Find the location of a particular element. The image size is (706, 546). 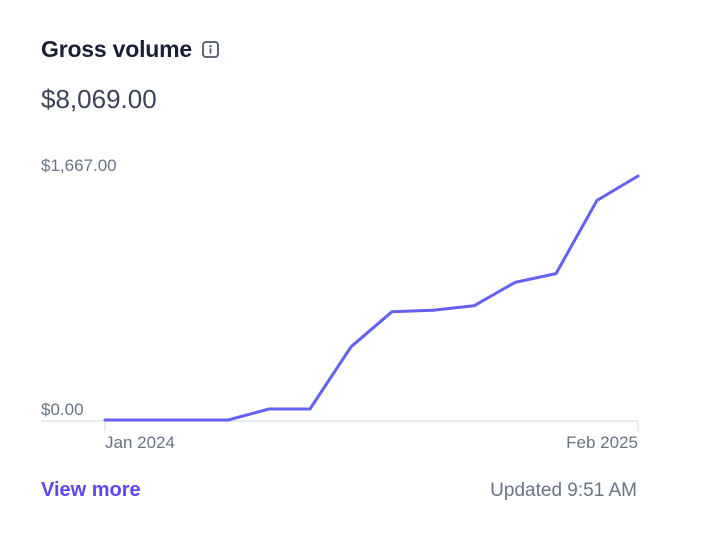

title-row: Gross volume is located at coordinates (130, 49).